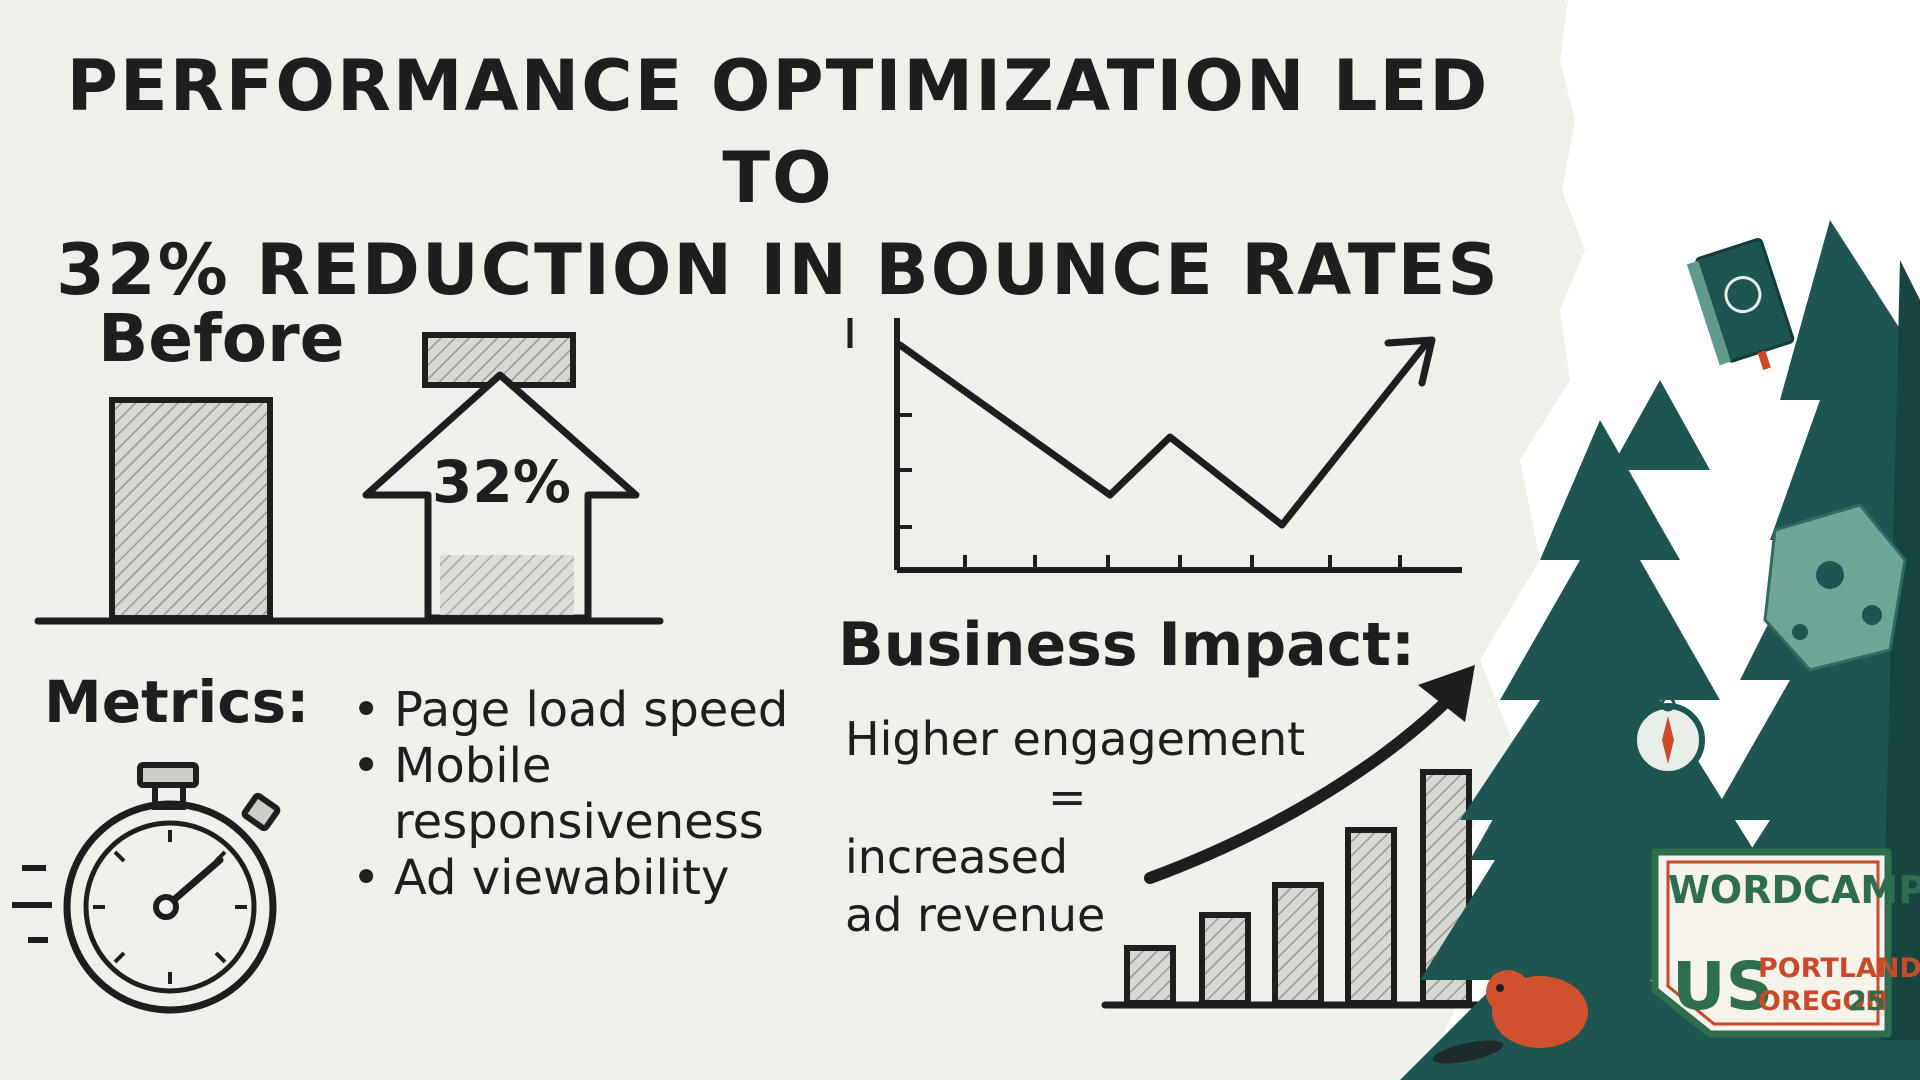 This screenshot has width=1920, height=1080. What do you see at coordinates (191, 509) in the screenshot?
I see `before-bar` at bounding box center [191, 509].